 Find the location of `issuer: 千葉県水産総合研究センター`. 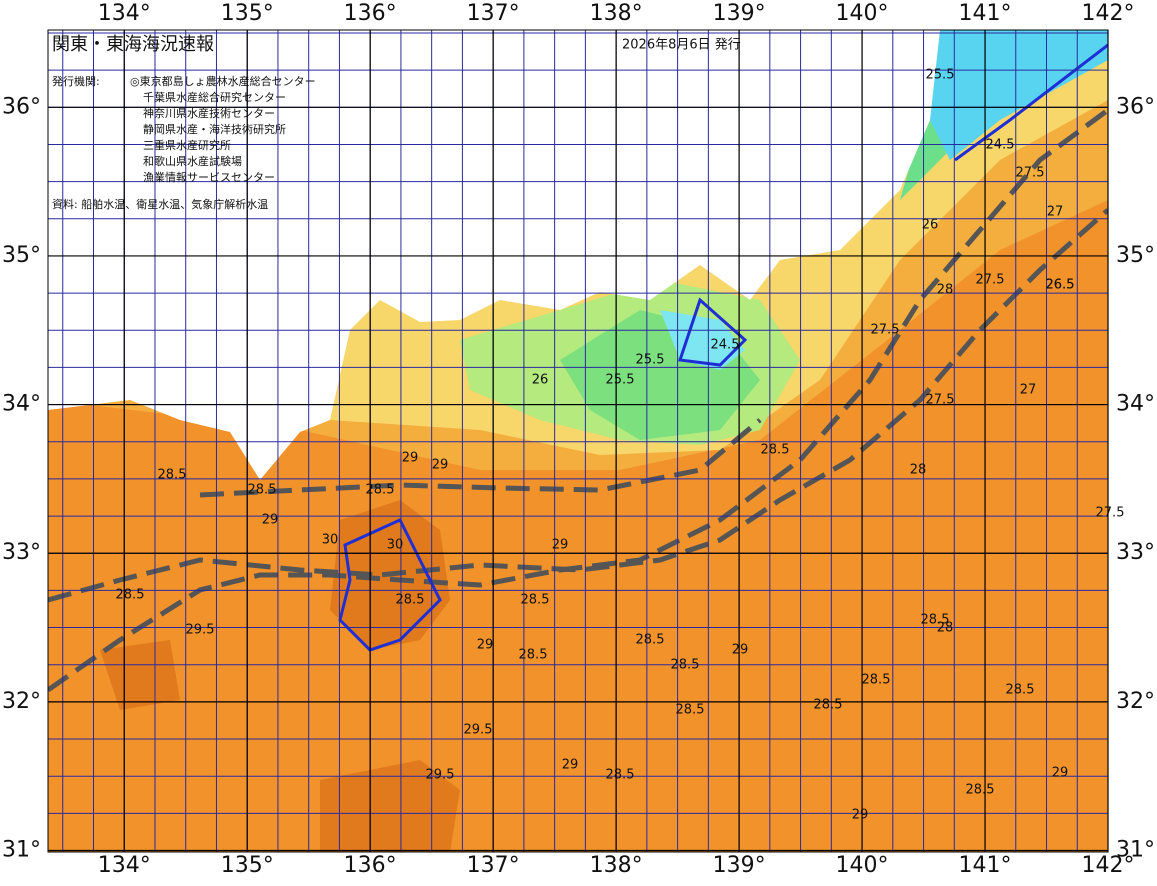

issuer: 千葉県水産総合研究センター is located at coordinates (214, 97).